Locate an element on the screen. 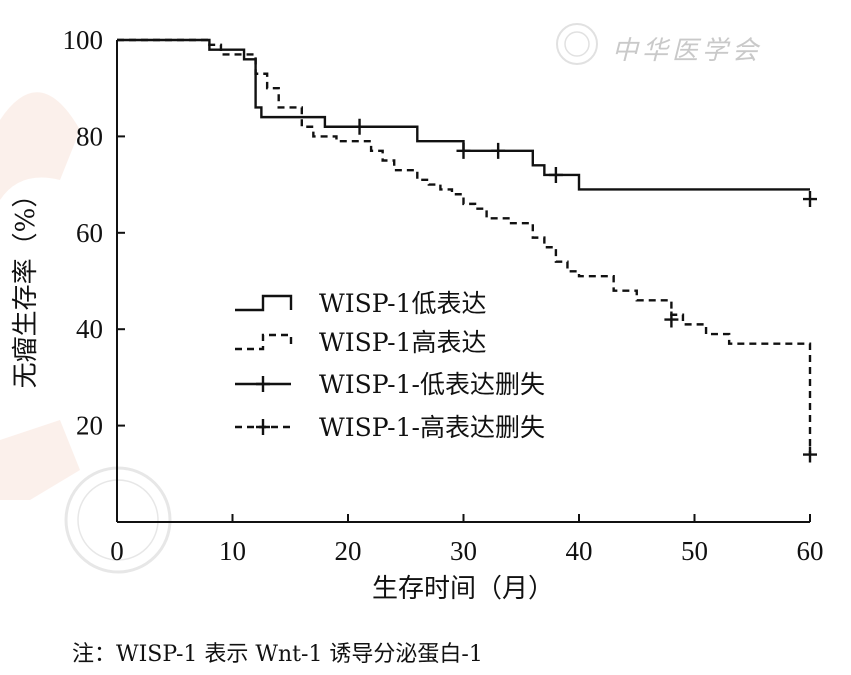 The width and height of the screenshot is (851, 675). y-tick-label: 20 is located at coordinates (89, 426).